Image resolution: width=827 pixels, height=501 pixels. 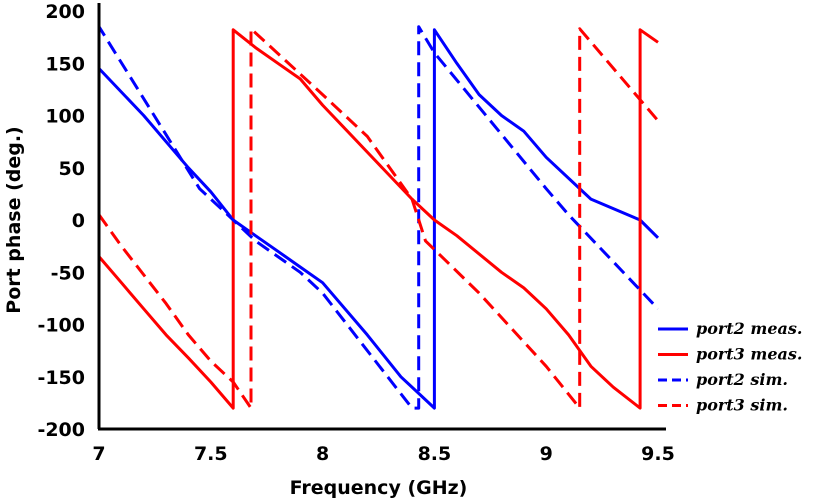 I want to click on x-tick-label: 7, so click(x=98, y=454).